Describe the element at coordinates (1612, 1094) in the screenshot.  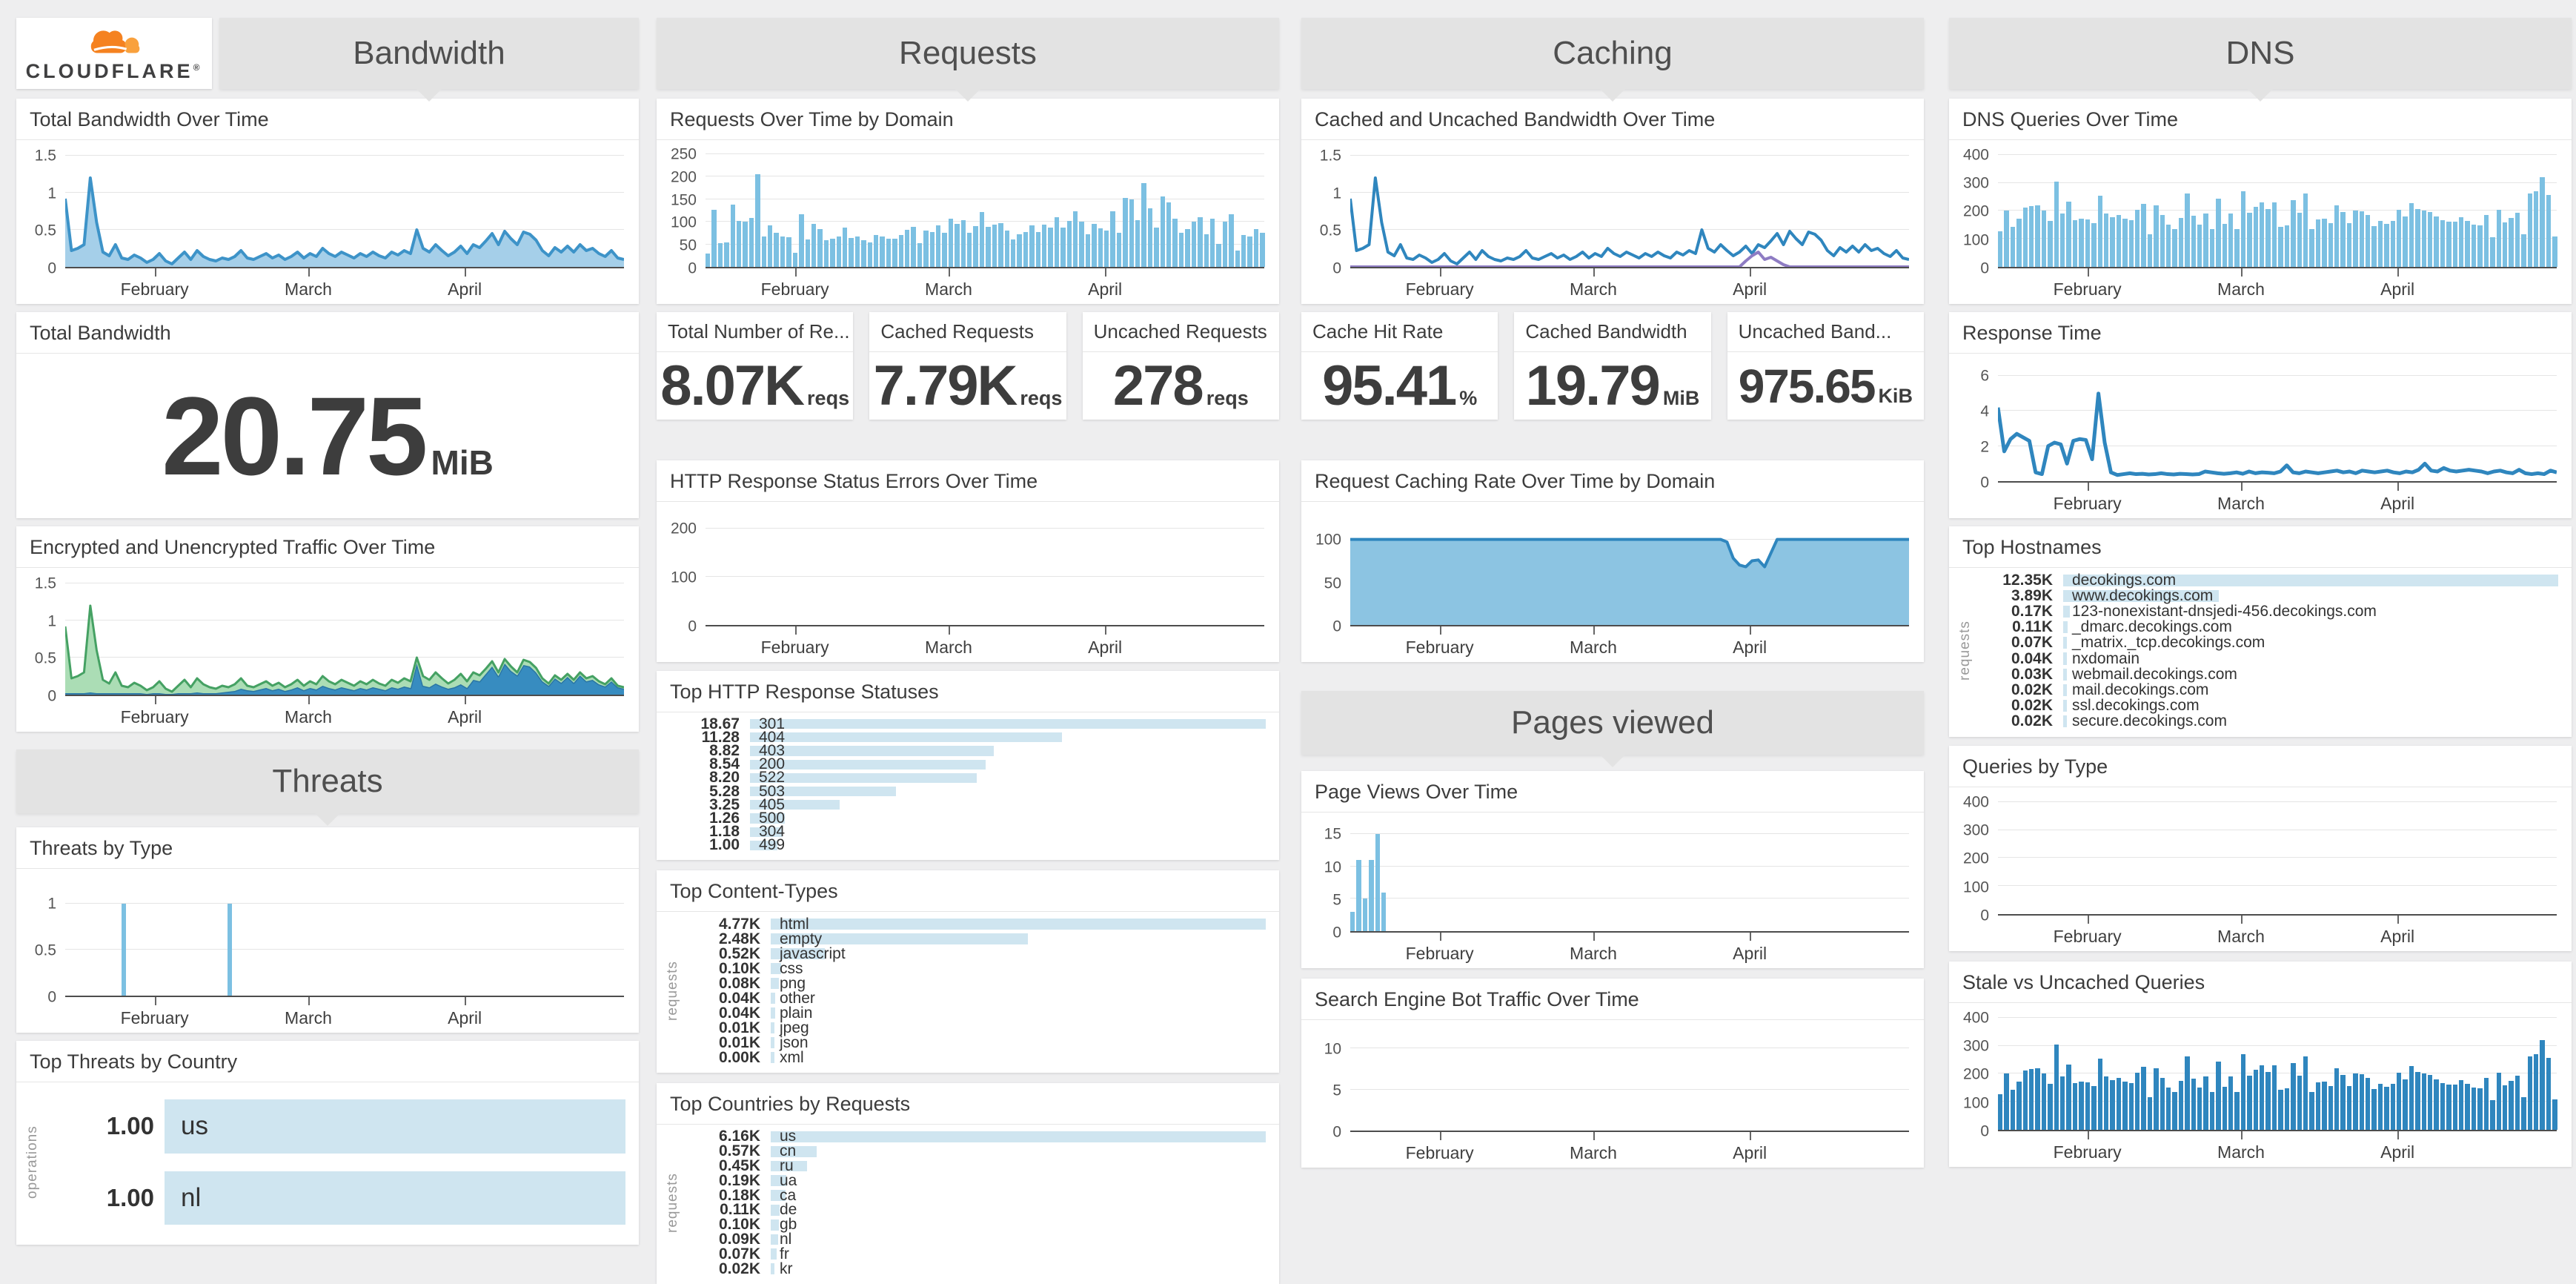
I see `search-bots-chart: 0 5 10 February March April` at that location.